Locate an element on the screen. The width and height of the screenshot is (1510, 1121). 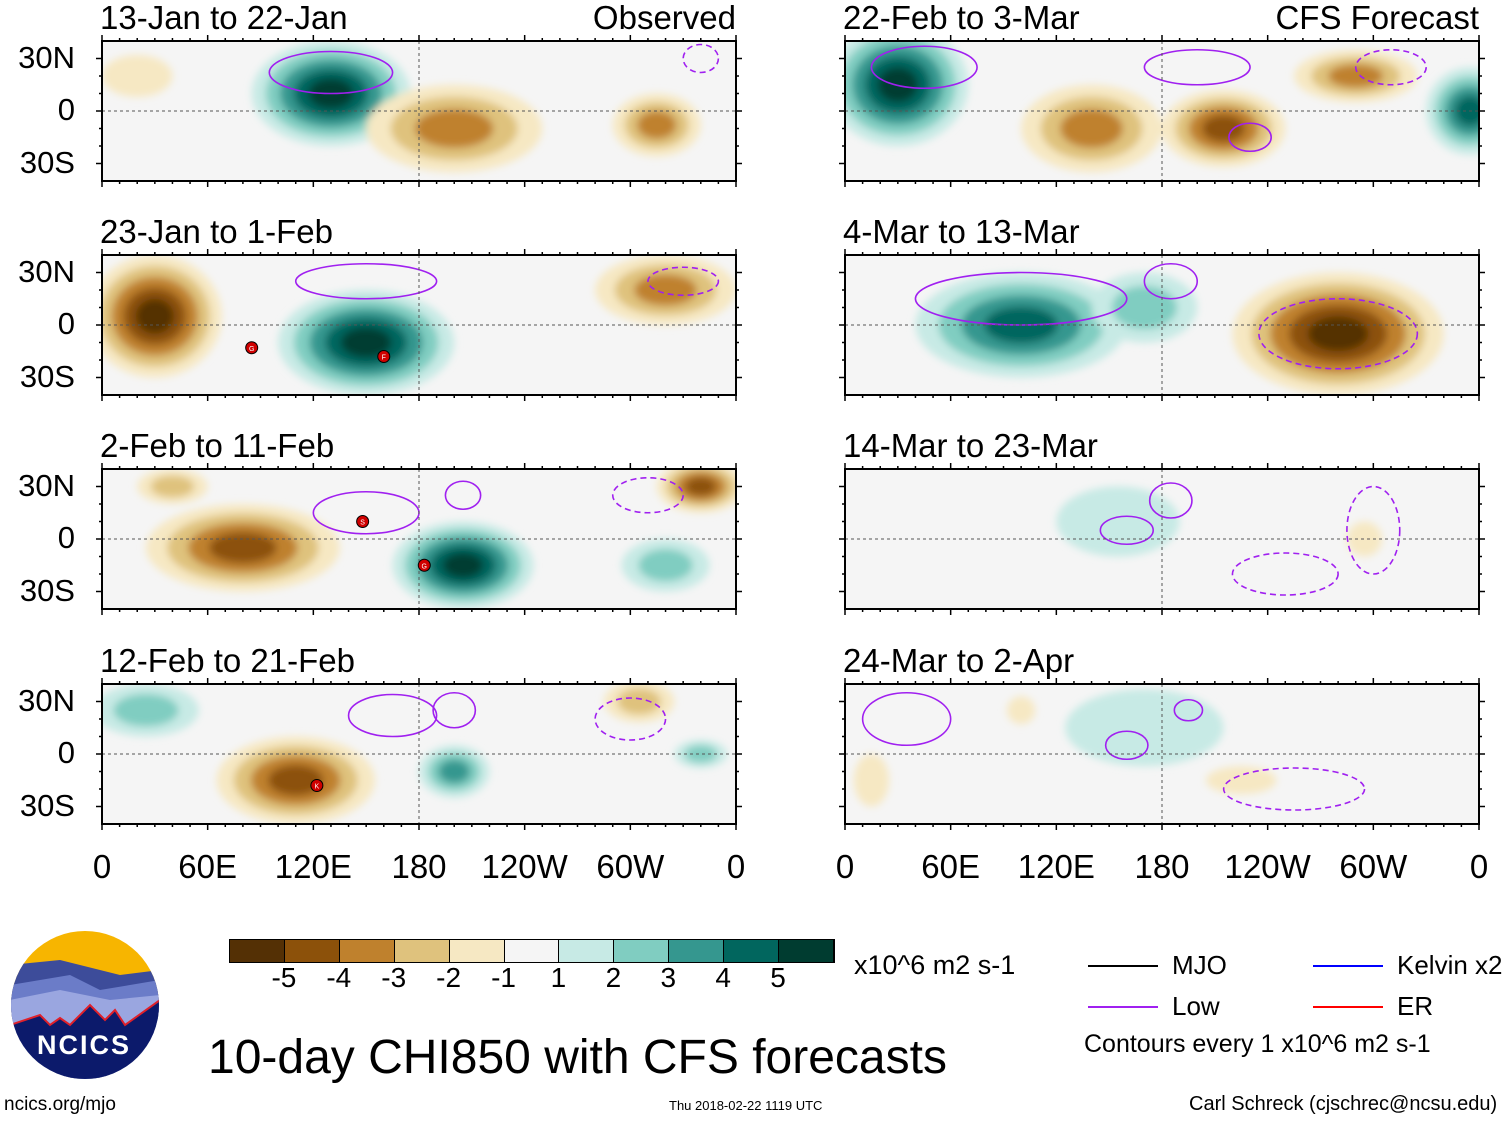
map-panel: GF is located at coordinates (419, 325).